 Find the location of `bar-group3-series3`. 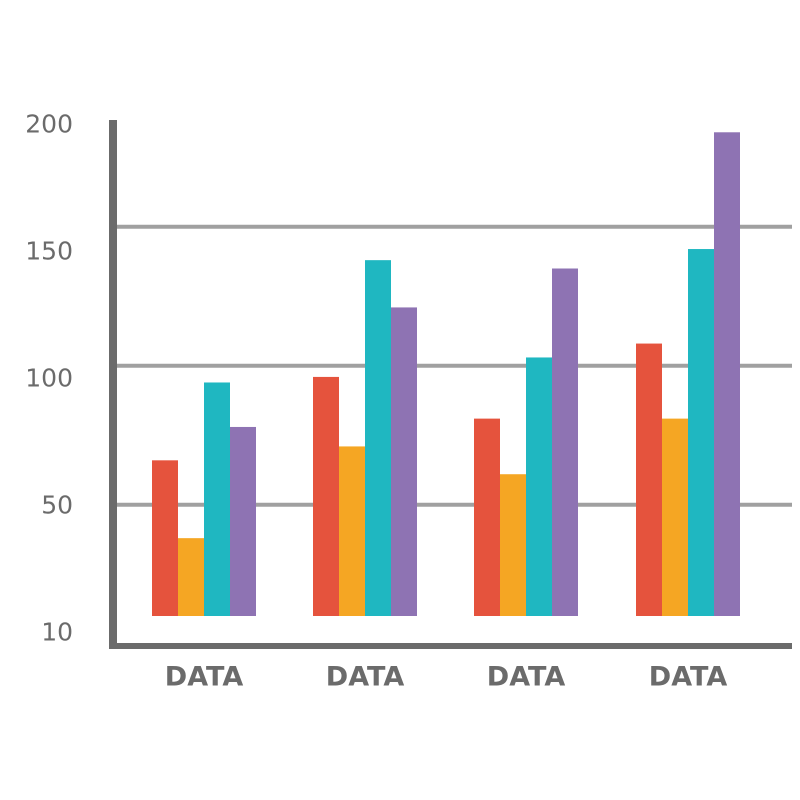

bar-group3-series3 is located at coordinates (539, 486).